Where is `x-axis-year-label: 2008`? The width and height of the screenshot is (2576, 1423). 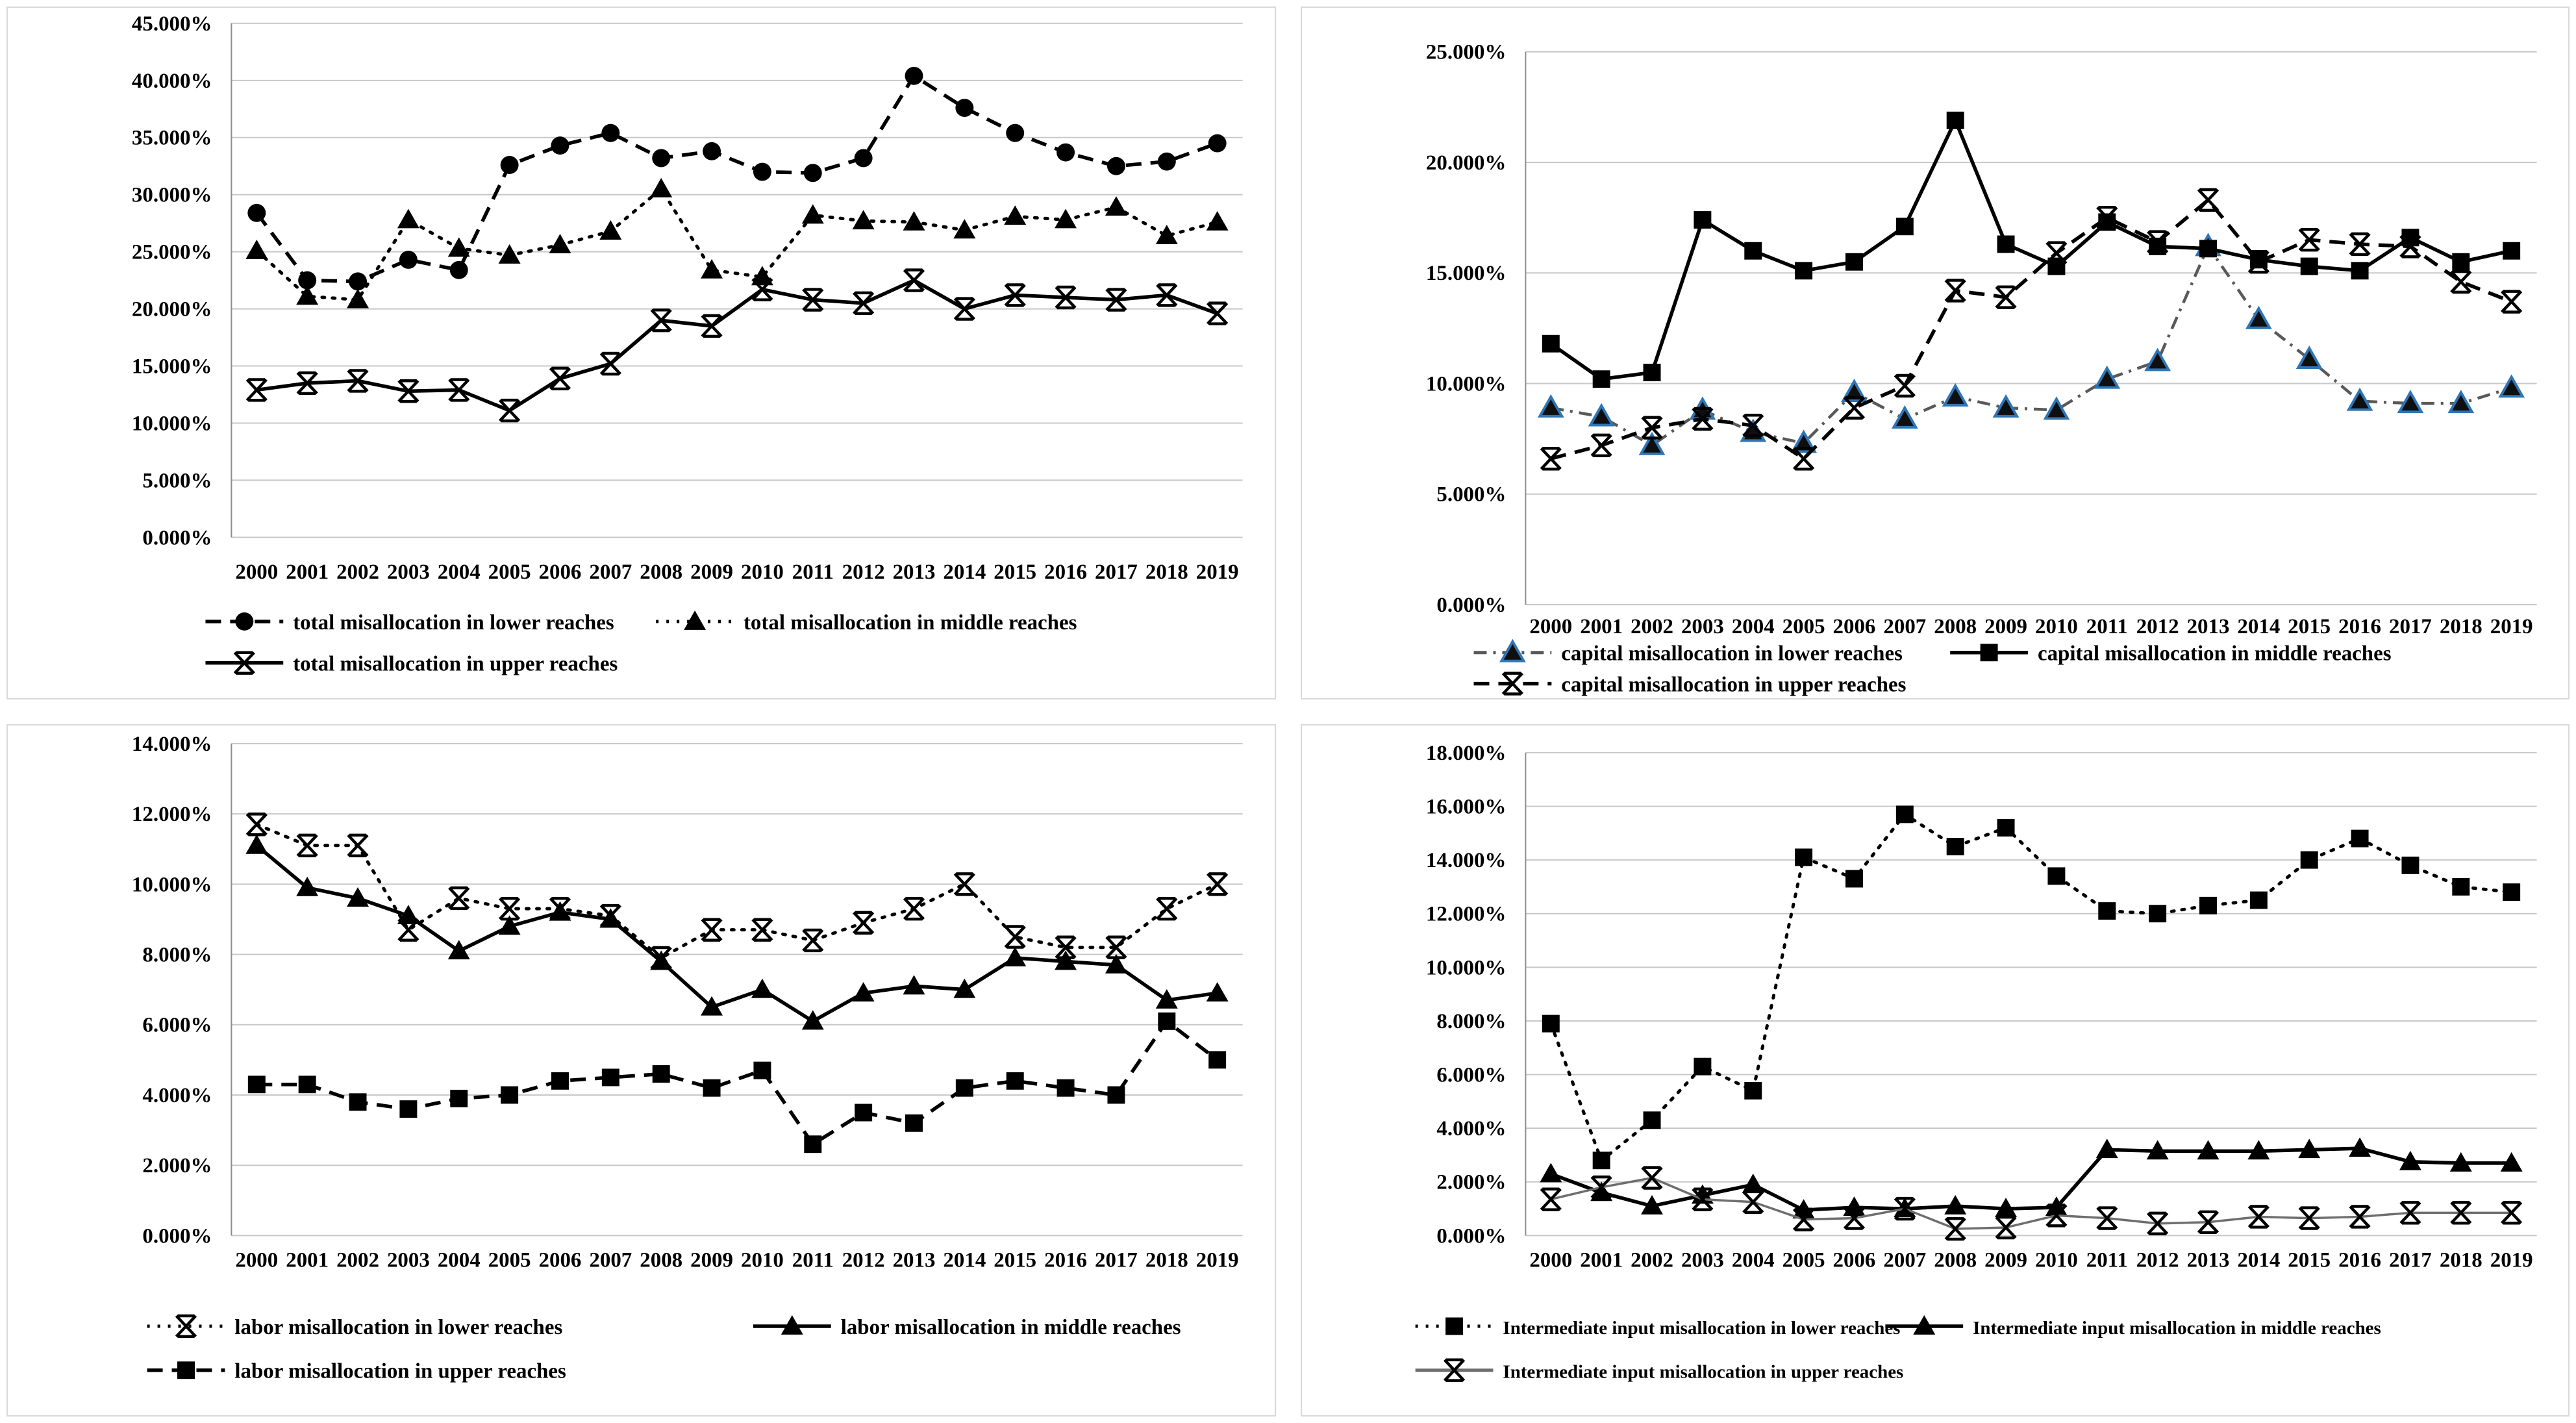 x-axis-year-label: 2008 is located at coordinates (1955, 1260).